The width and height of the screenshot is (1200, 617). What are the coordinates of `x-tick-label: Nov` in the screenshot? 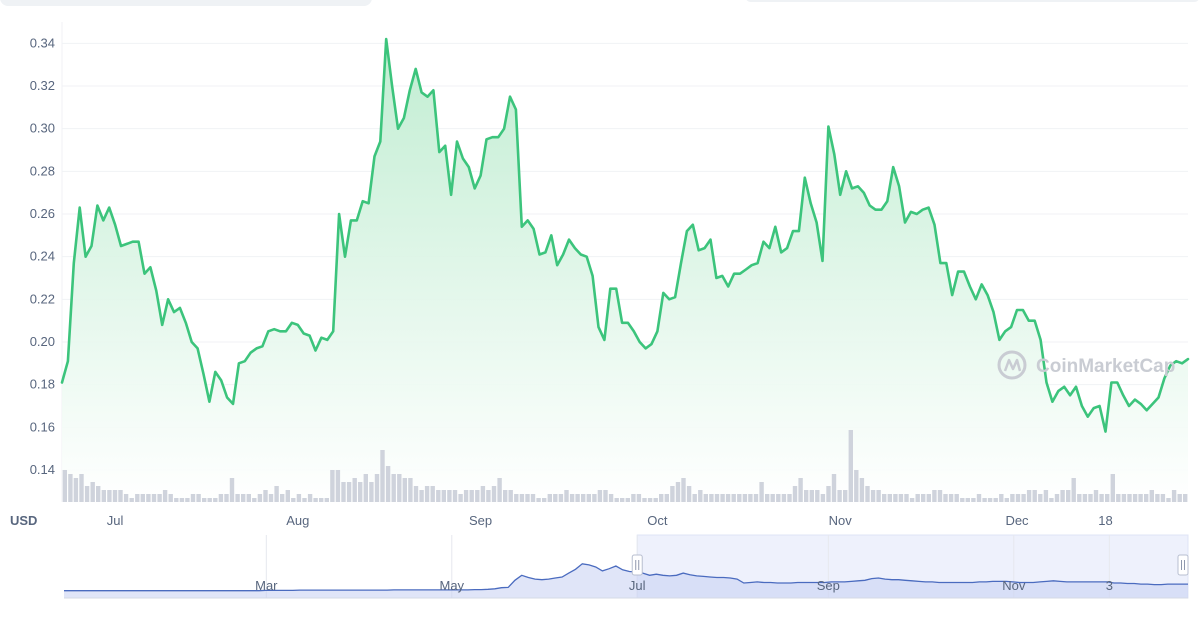 It's located at (841, 520).